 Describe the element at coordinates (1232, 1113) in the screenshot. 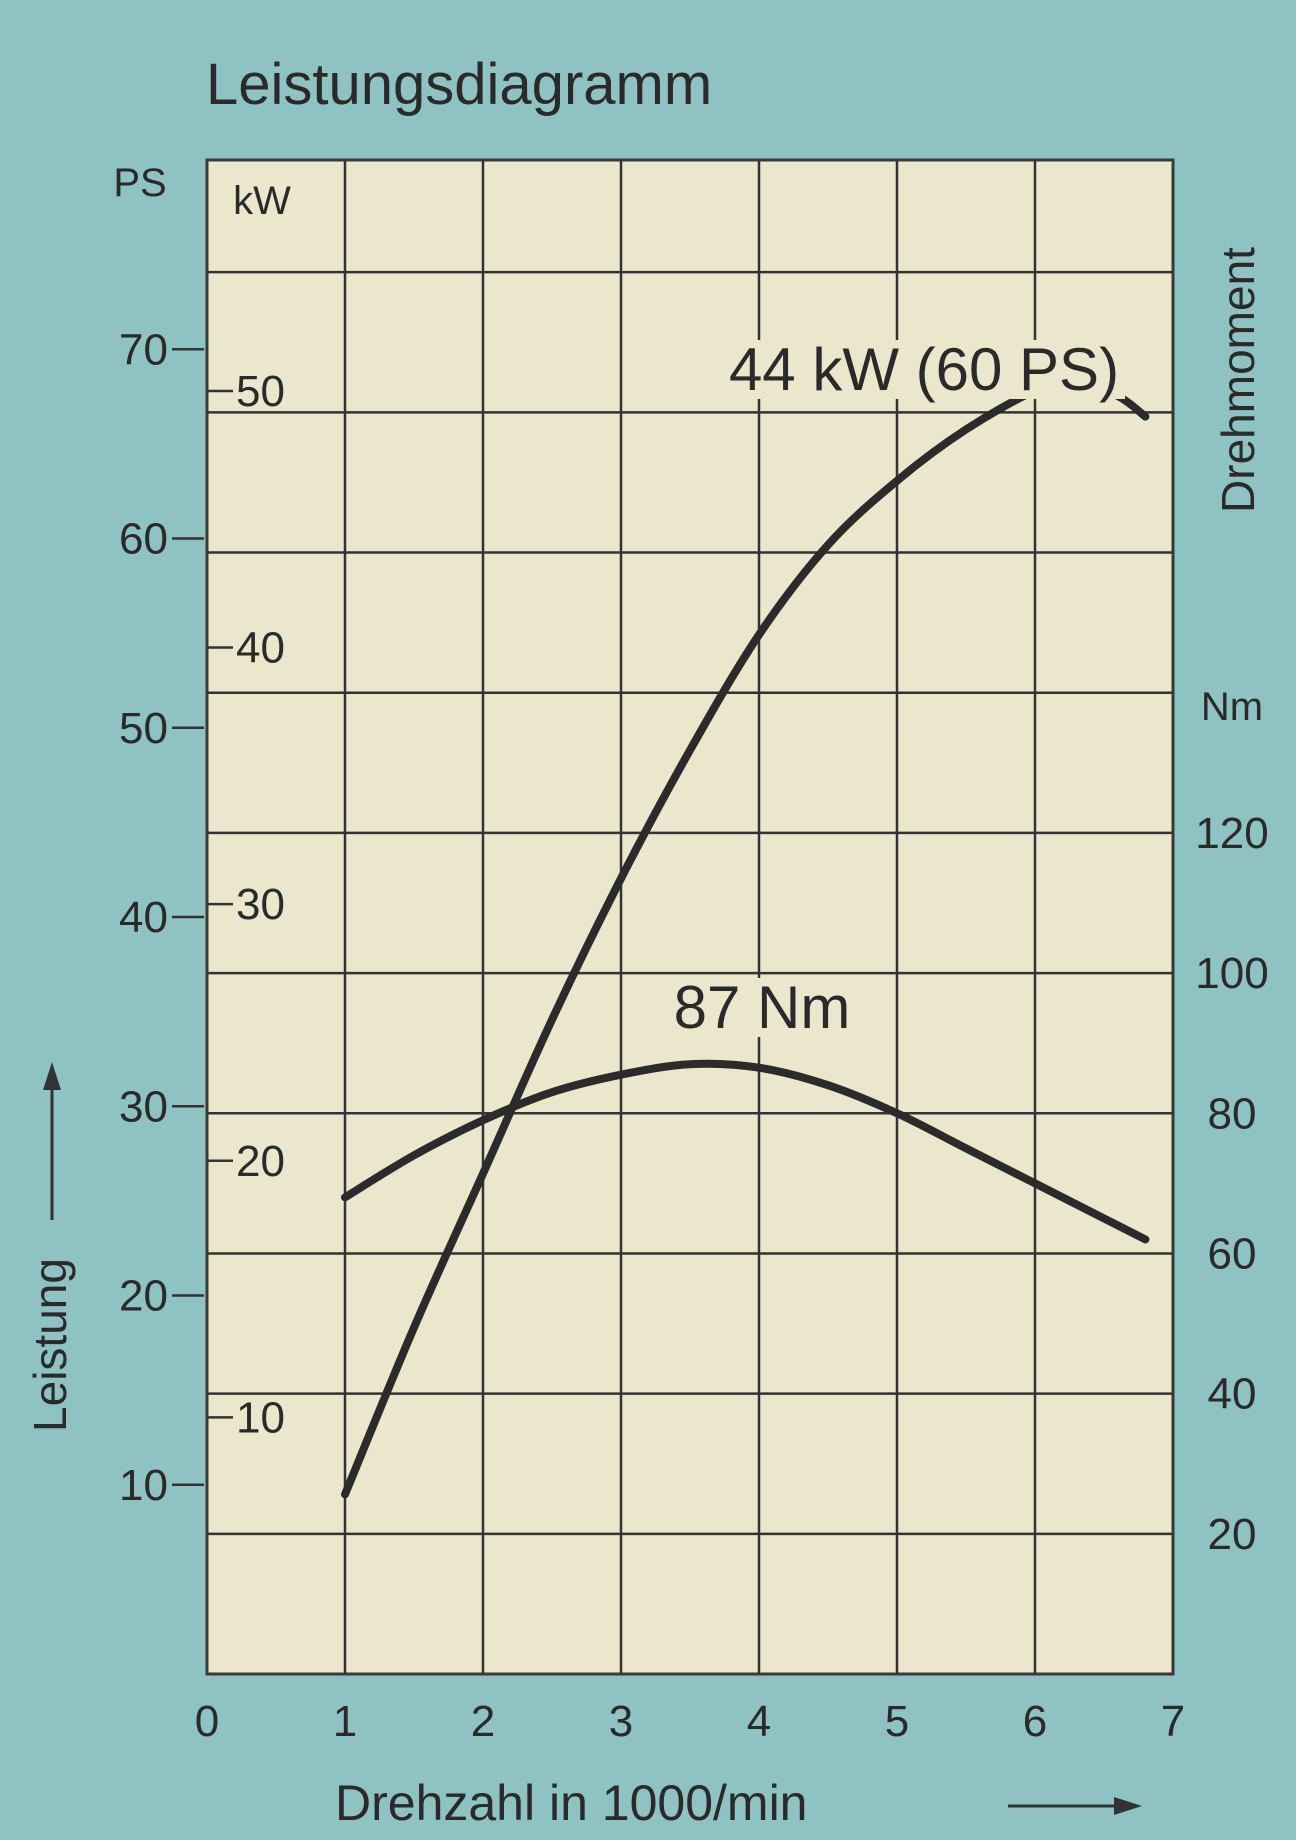

I see `torque-tick-label: 80` at that location.